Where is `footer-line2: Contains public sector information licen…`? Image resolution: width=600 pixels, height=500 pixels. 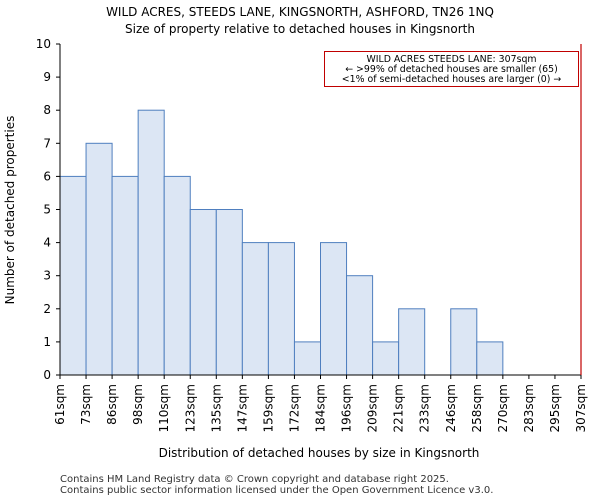 footer-line2: Contains public sector information licen… is located at coordinates (277, 490).